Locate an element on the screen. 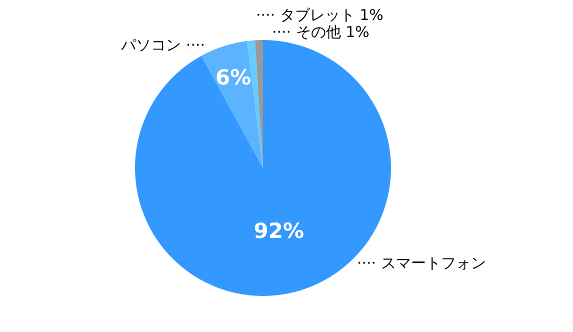 The image size is (573, 332). slice-label: パソコン ···· is located at coordinates (162, 45).